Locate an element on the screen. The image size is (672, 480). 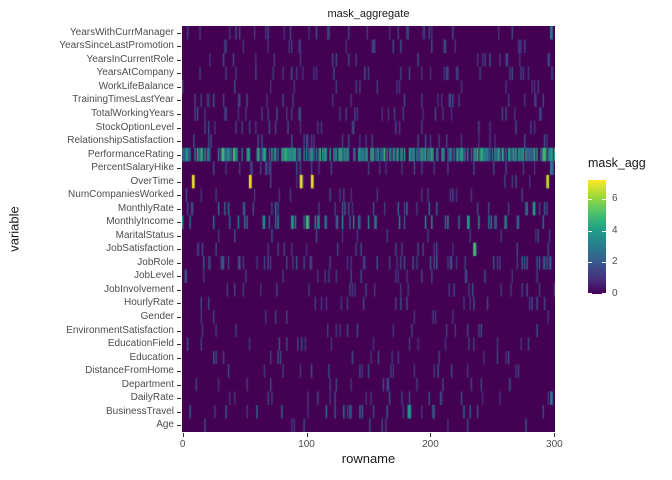
y-tick-label: PercentSalaryHike is located at coordinates (132, 168).